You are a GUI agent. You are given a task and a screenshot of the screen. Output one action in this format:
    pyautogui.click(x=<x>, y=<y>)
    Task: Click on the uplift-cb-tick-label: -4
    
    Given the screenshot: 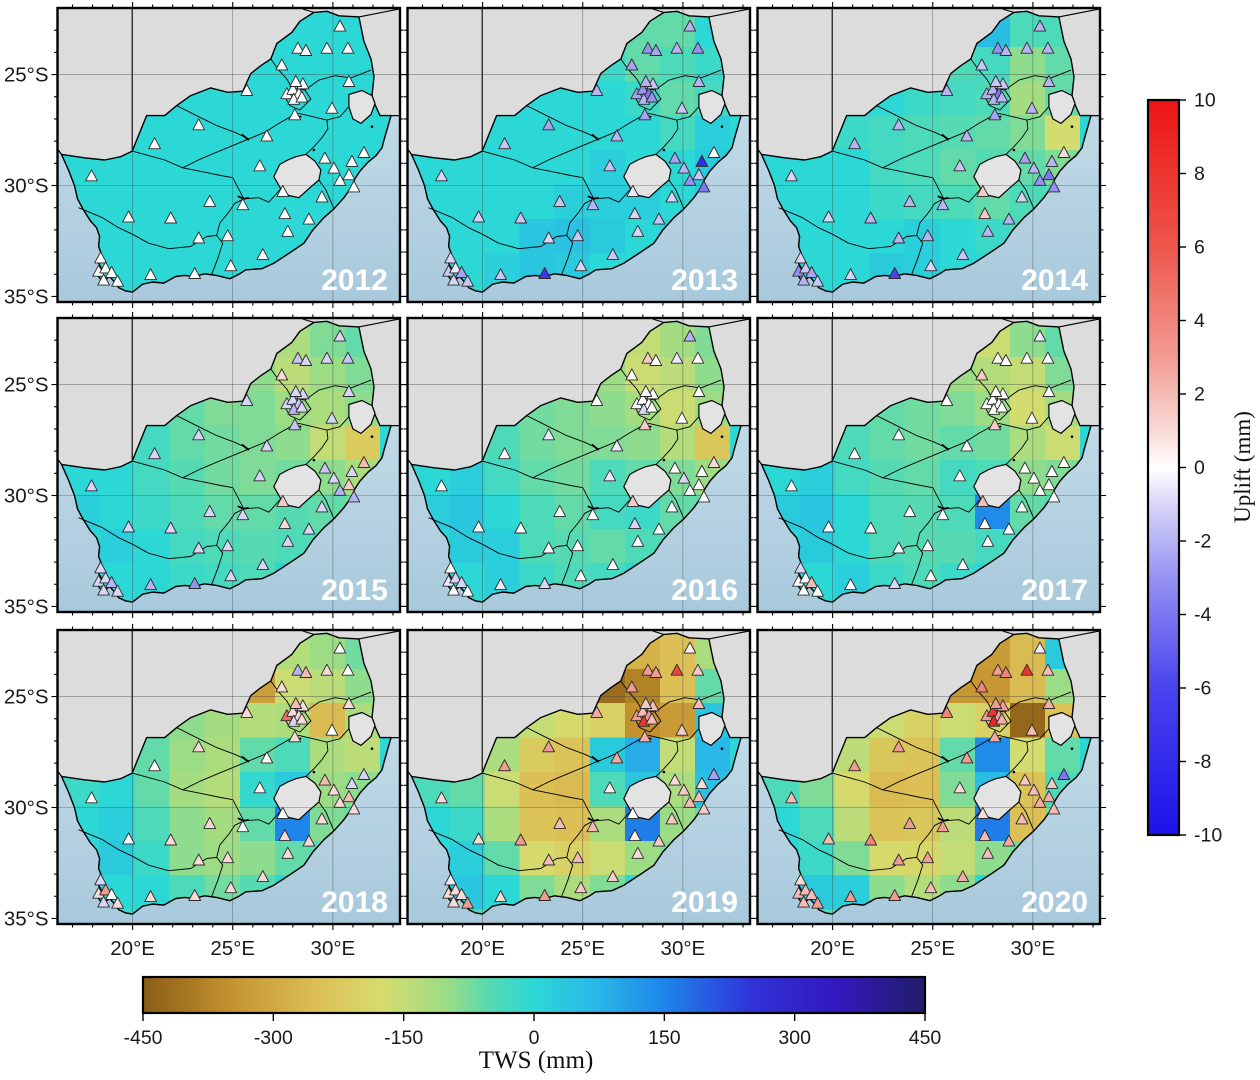 What is the action you would take?
    pyautogui.click(x=1202, y=615)
    